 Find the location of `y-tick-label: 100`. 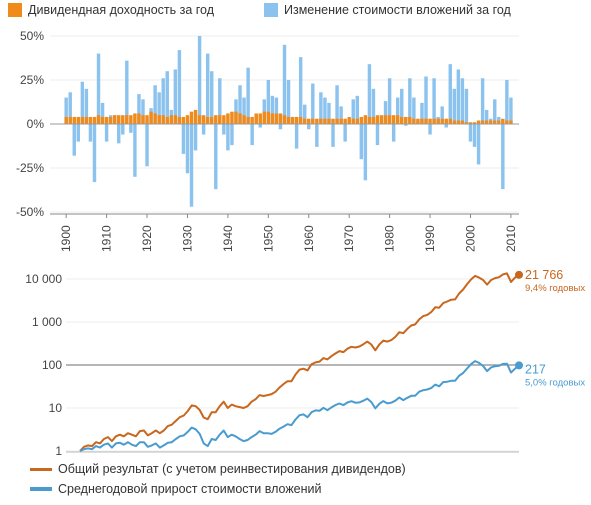

y-tick-label: 100 is located at coordinates (52, 365).